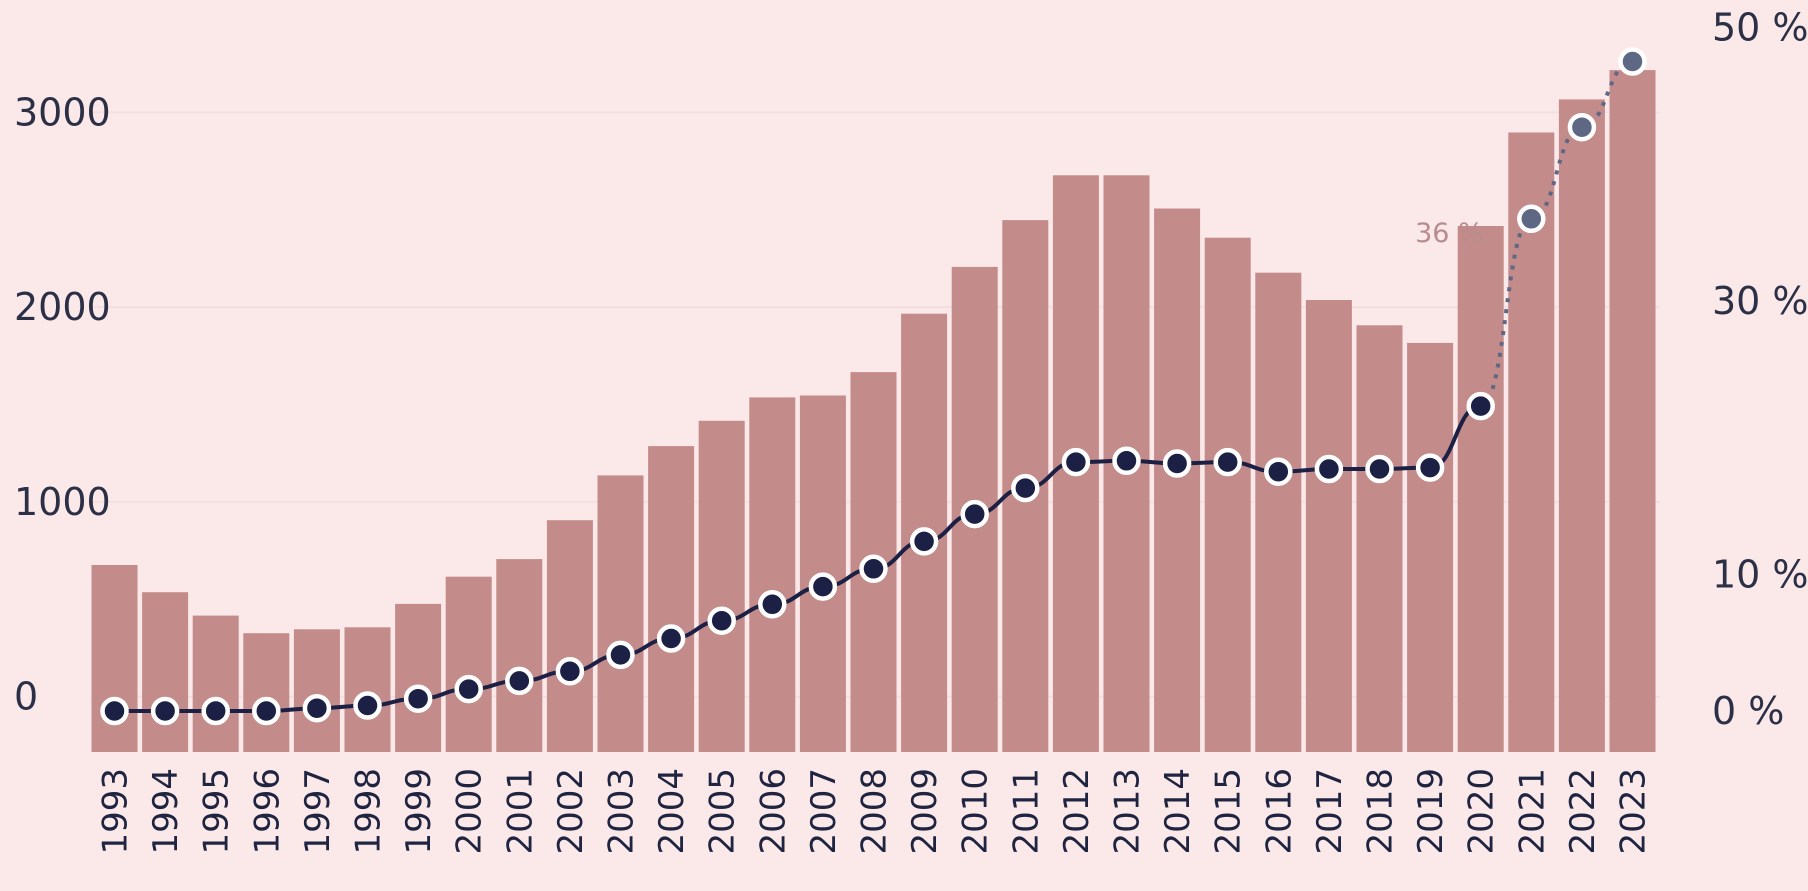  What do you see at coordinates (974, 514) in the screenshot?
I see `point-2010` at bounding box center [974, 514].